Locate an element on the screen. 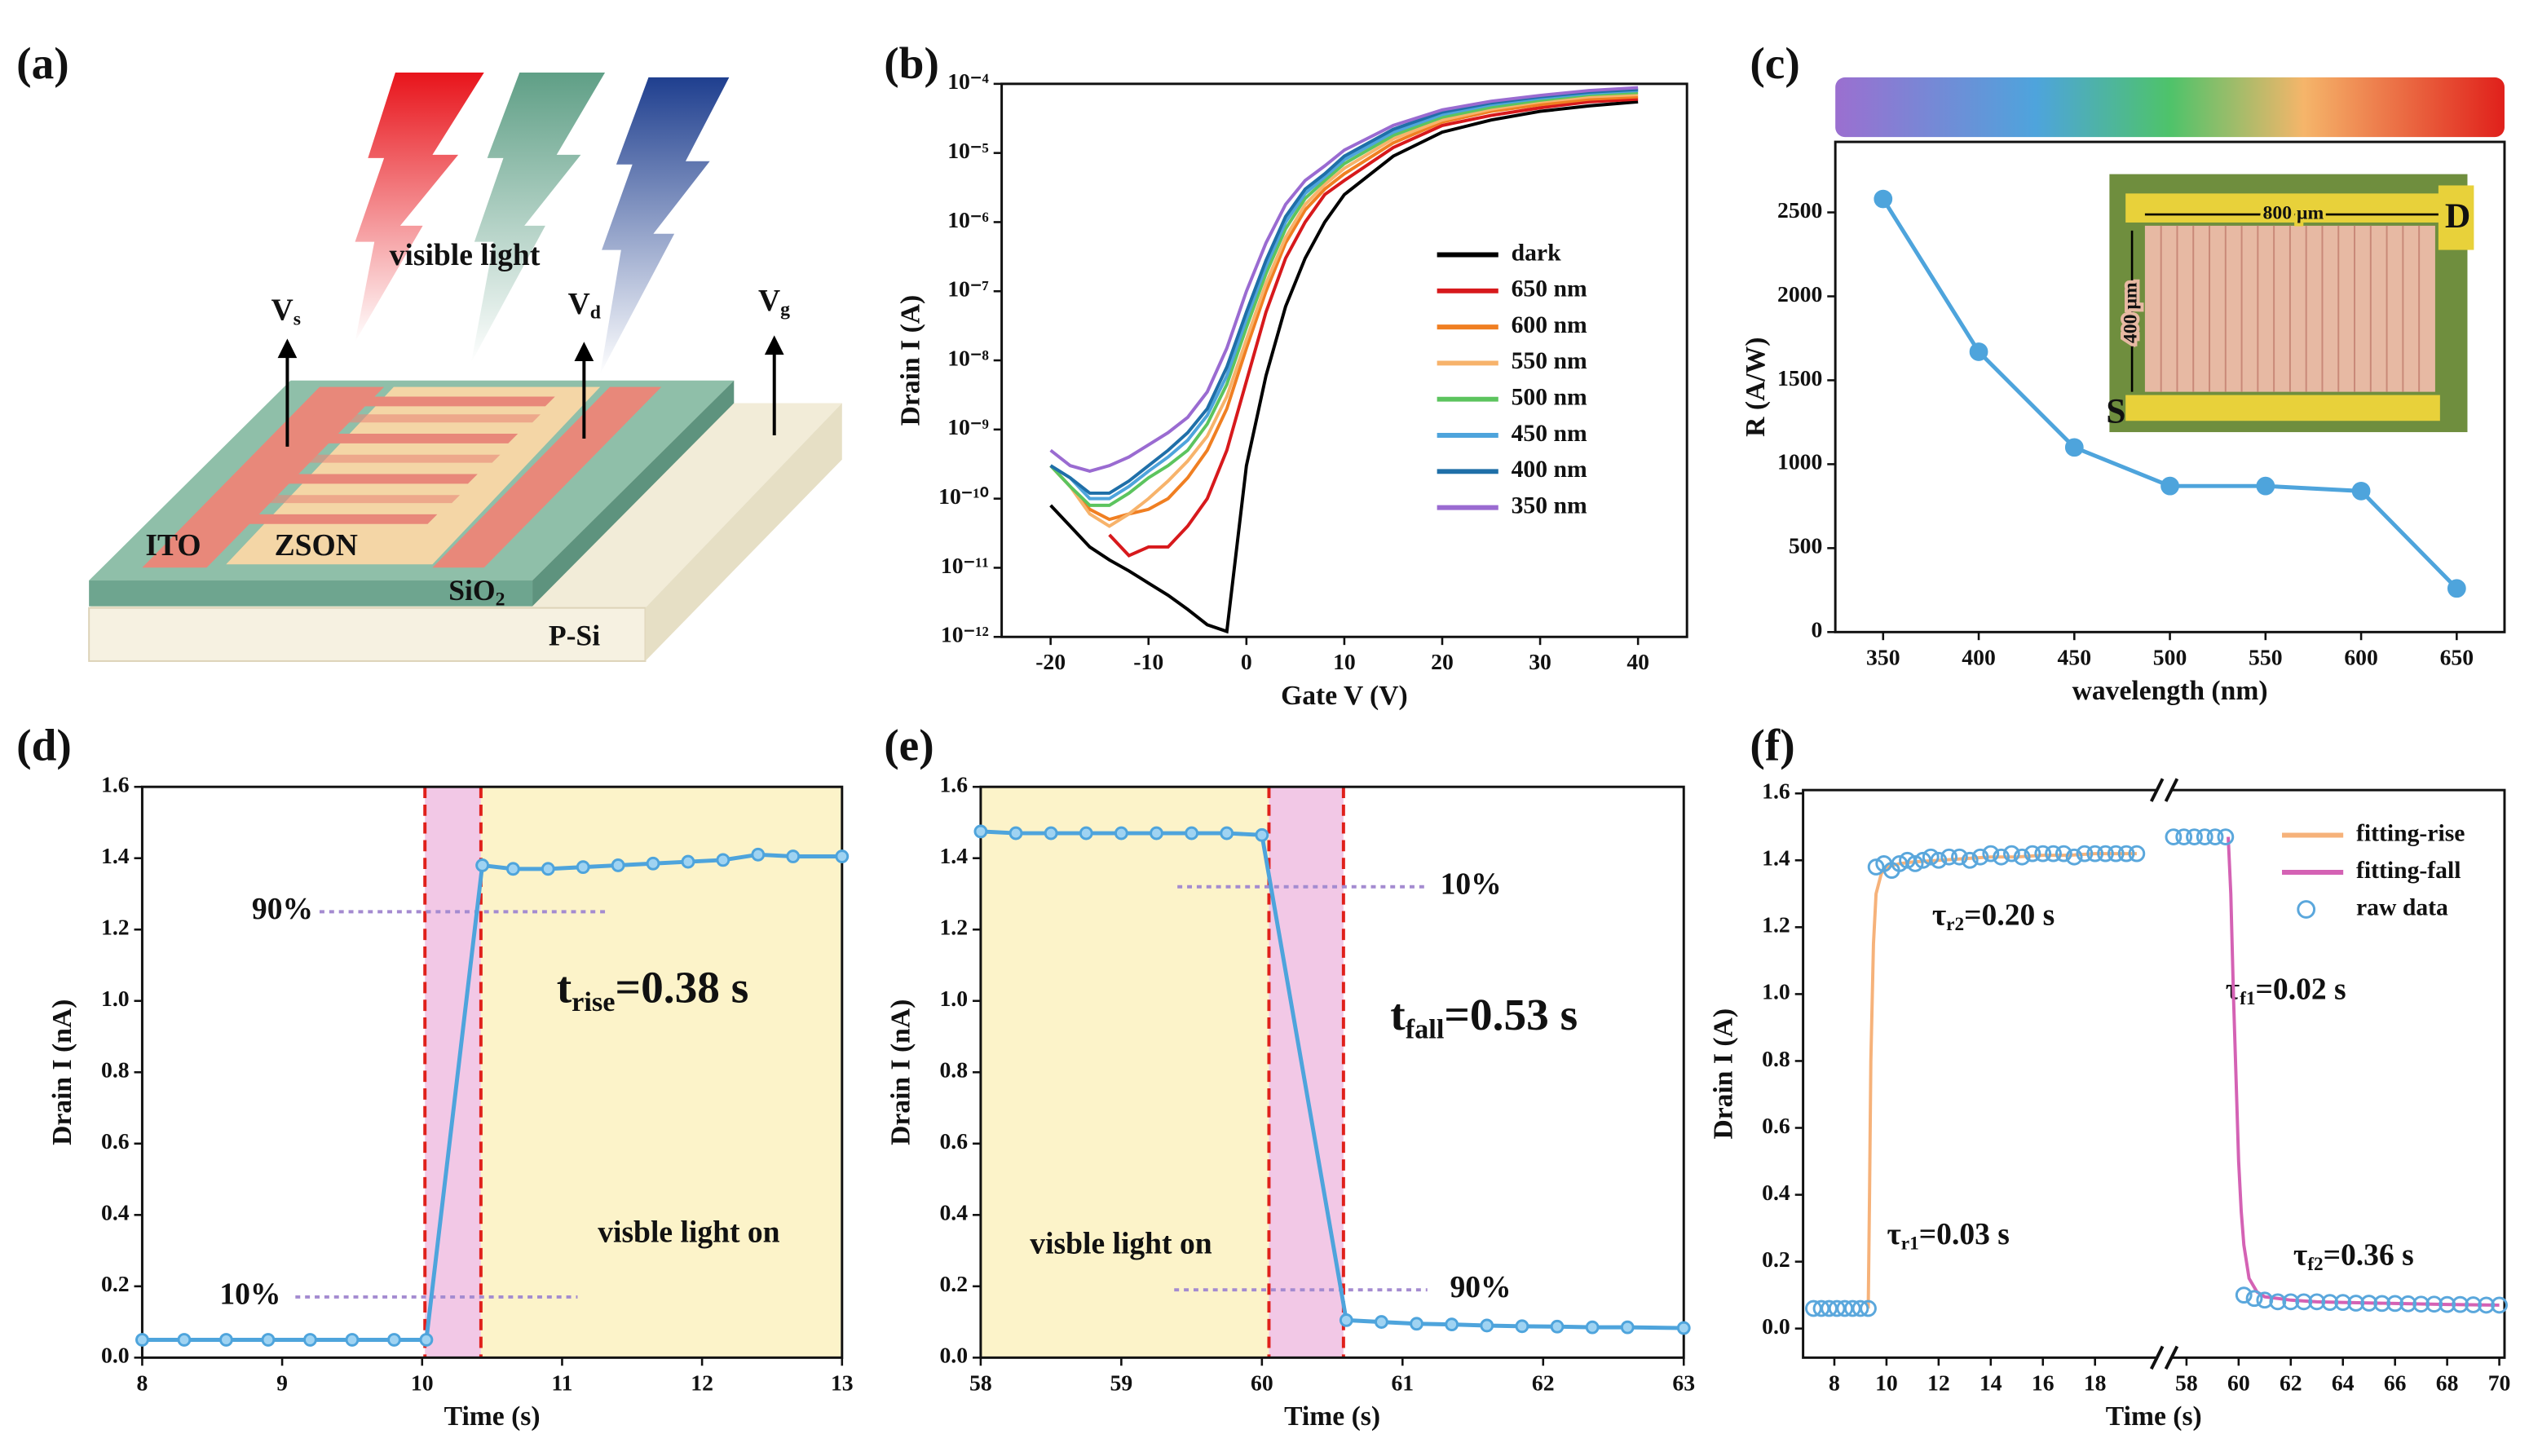 The width and height of the screenshot is (2529, 1456). x-tick-label: 20 is located at coordinates (1442, 661).